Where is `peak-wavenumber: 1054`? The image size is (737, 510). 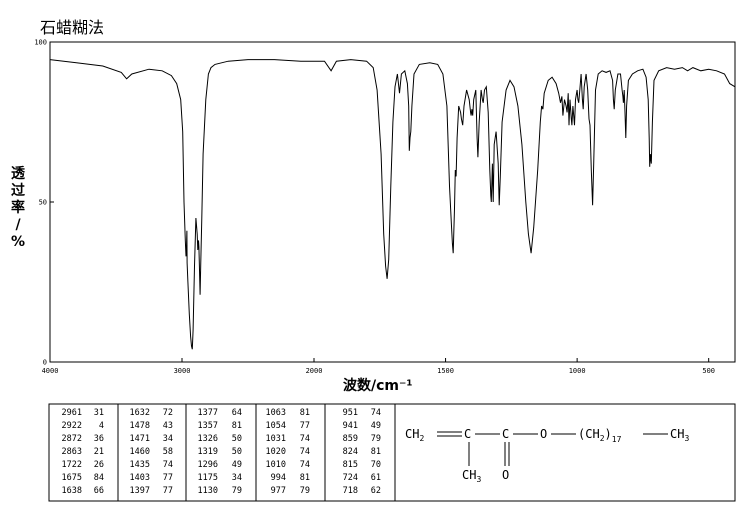 peak-wavenumber: 1054 is located at coordinates (276, 426).